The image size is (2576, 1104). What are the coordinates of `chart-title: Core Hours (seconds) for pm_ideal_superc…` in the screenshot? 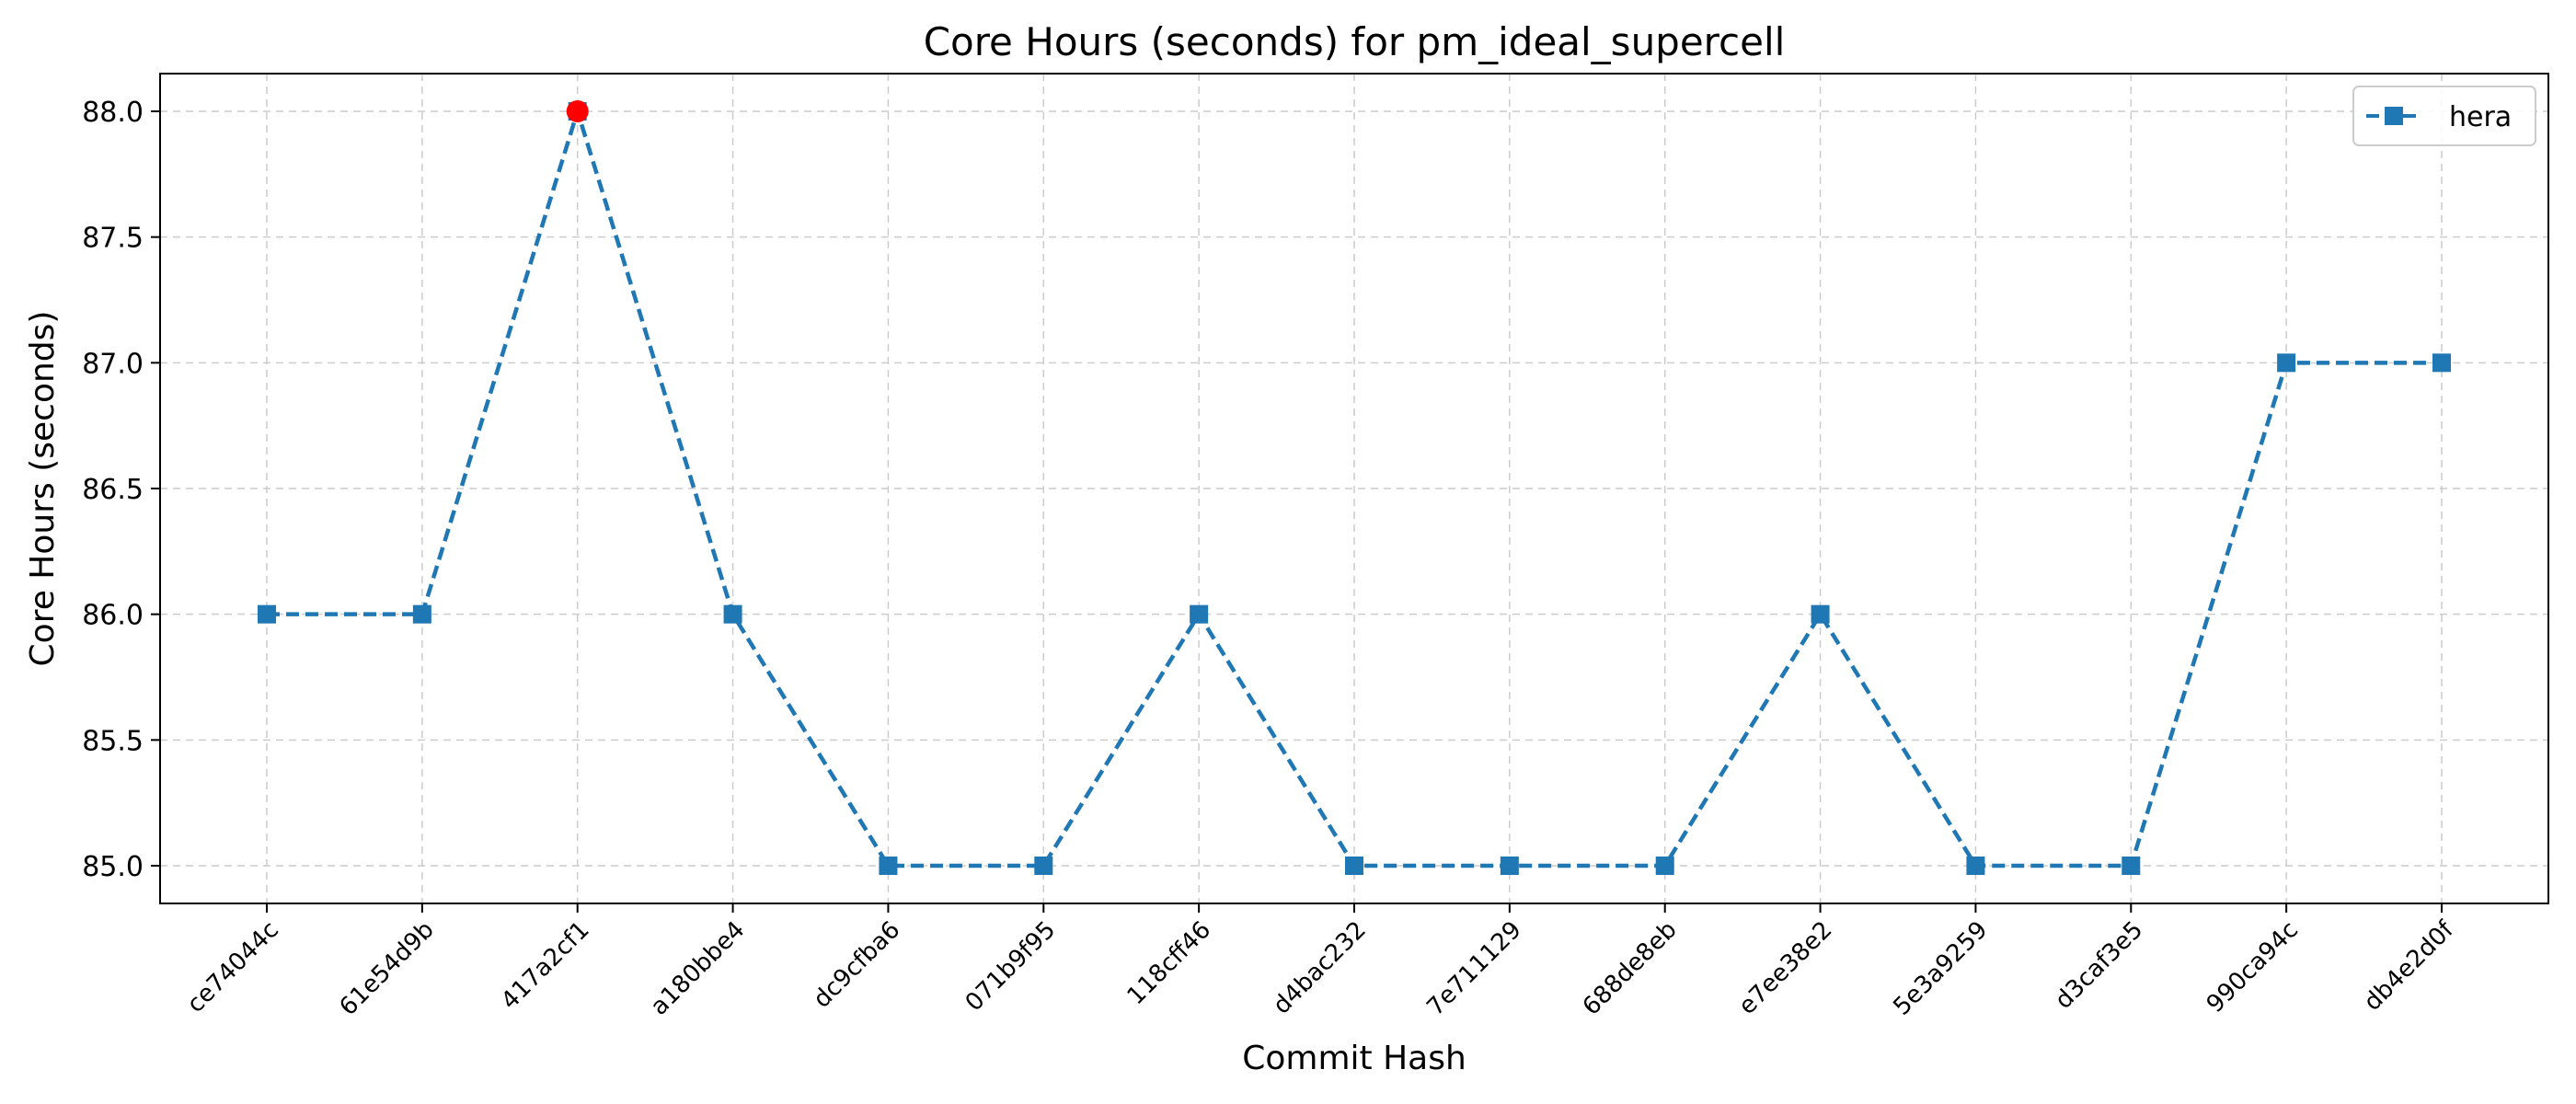 It's located at (1355, 41).